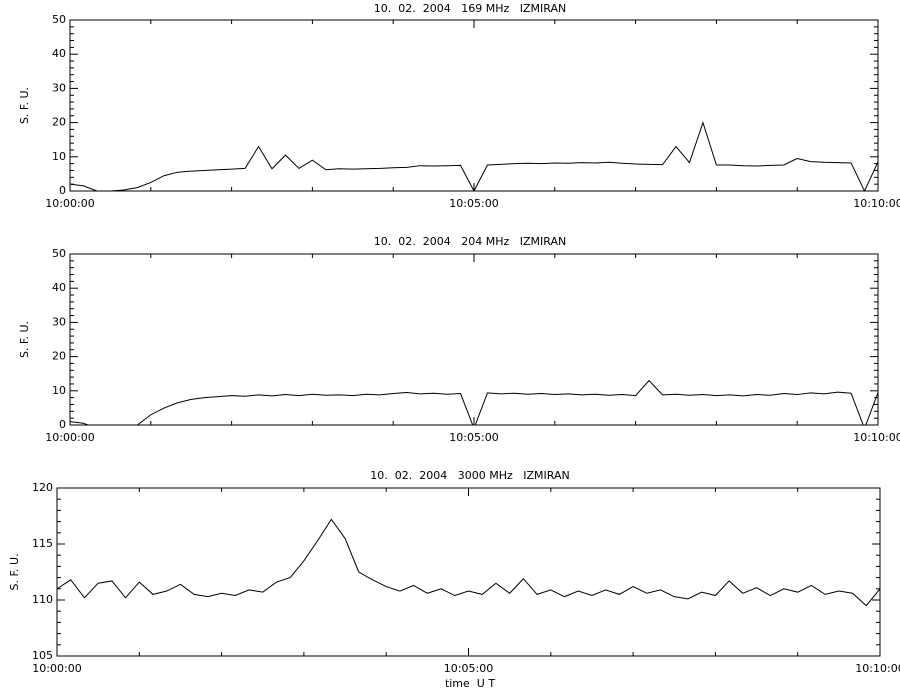 The width and height of the screenshot is (900, 700). I want to click on y-tick-label: 110, so click(42, 599).